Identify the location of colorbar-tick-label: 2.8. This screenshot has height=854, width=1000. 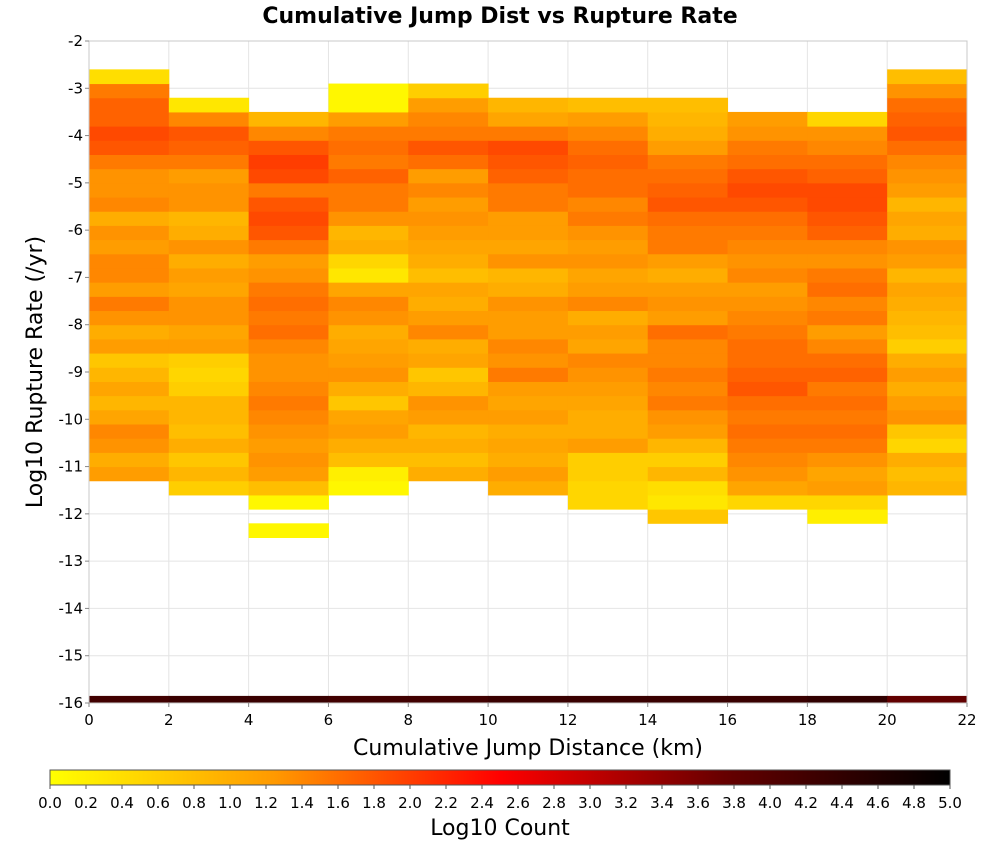
(554, 803).